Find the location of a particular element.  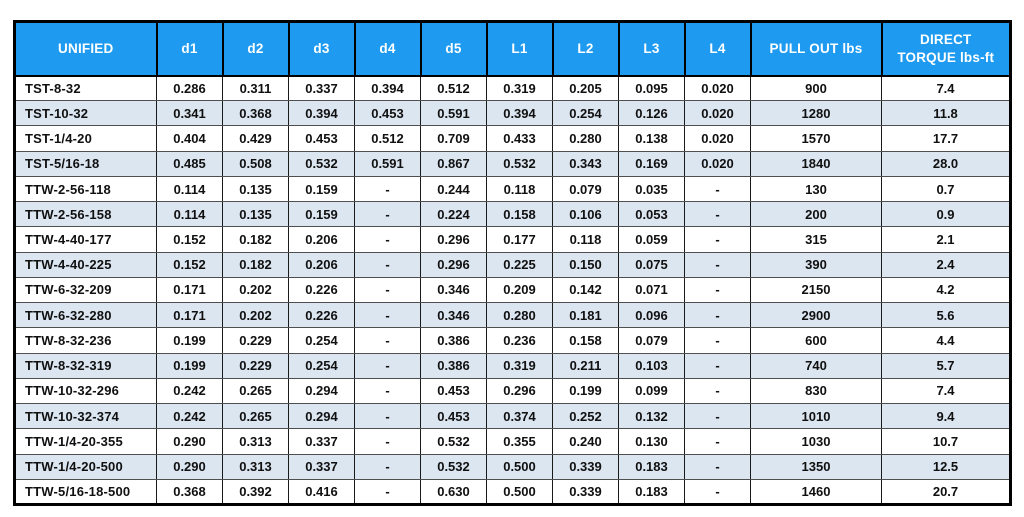

cell: 0.867 is located at coordinates (453, 163).